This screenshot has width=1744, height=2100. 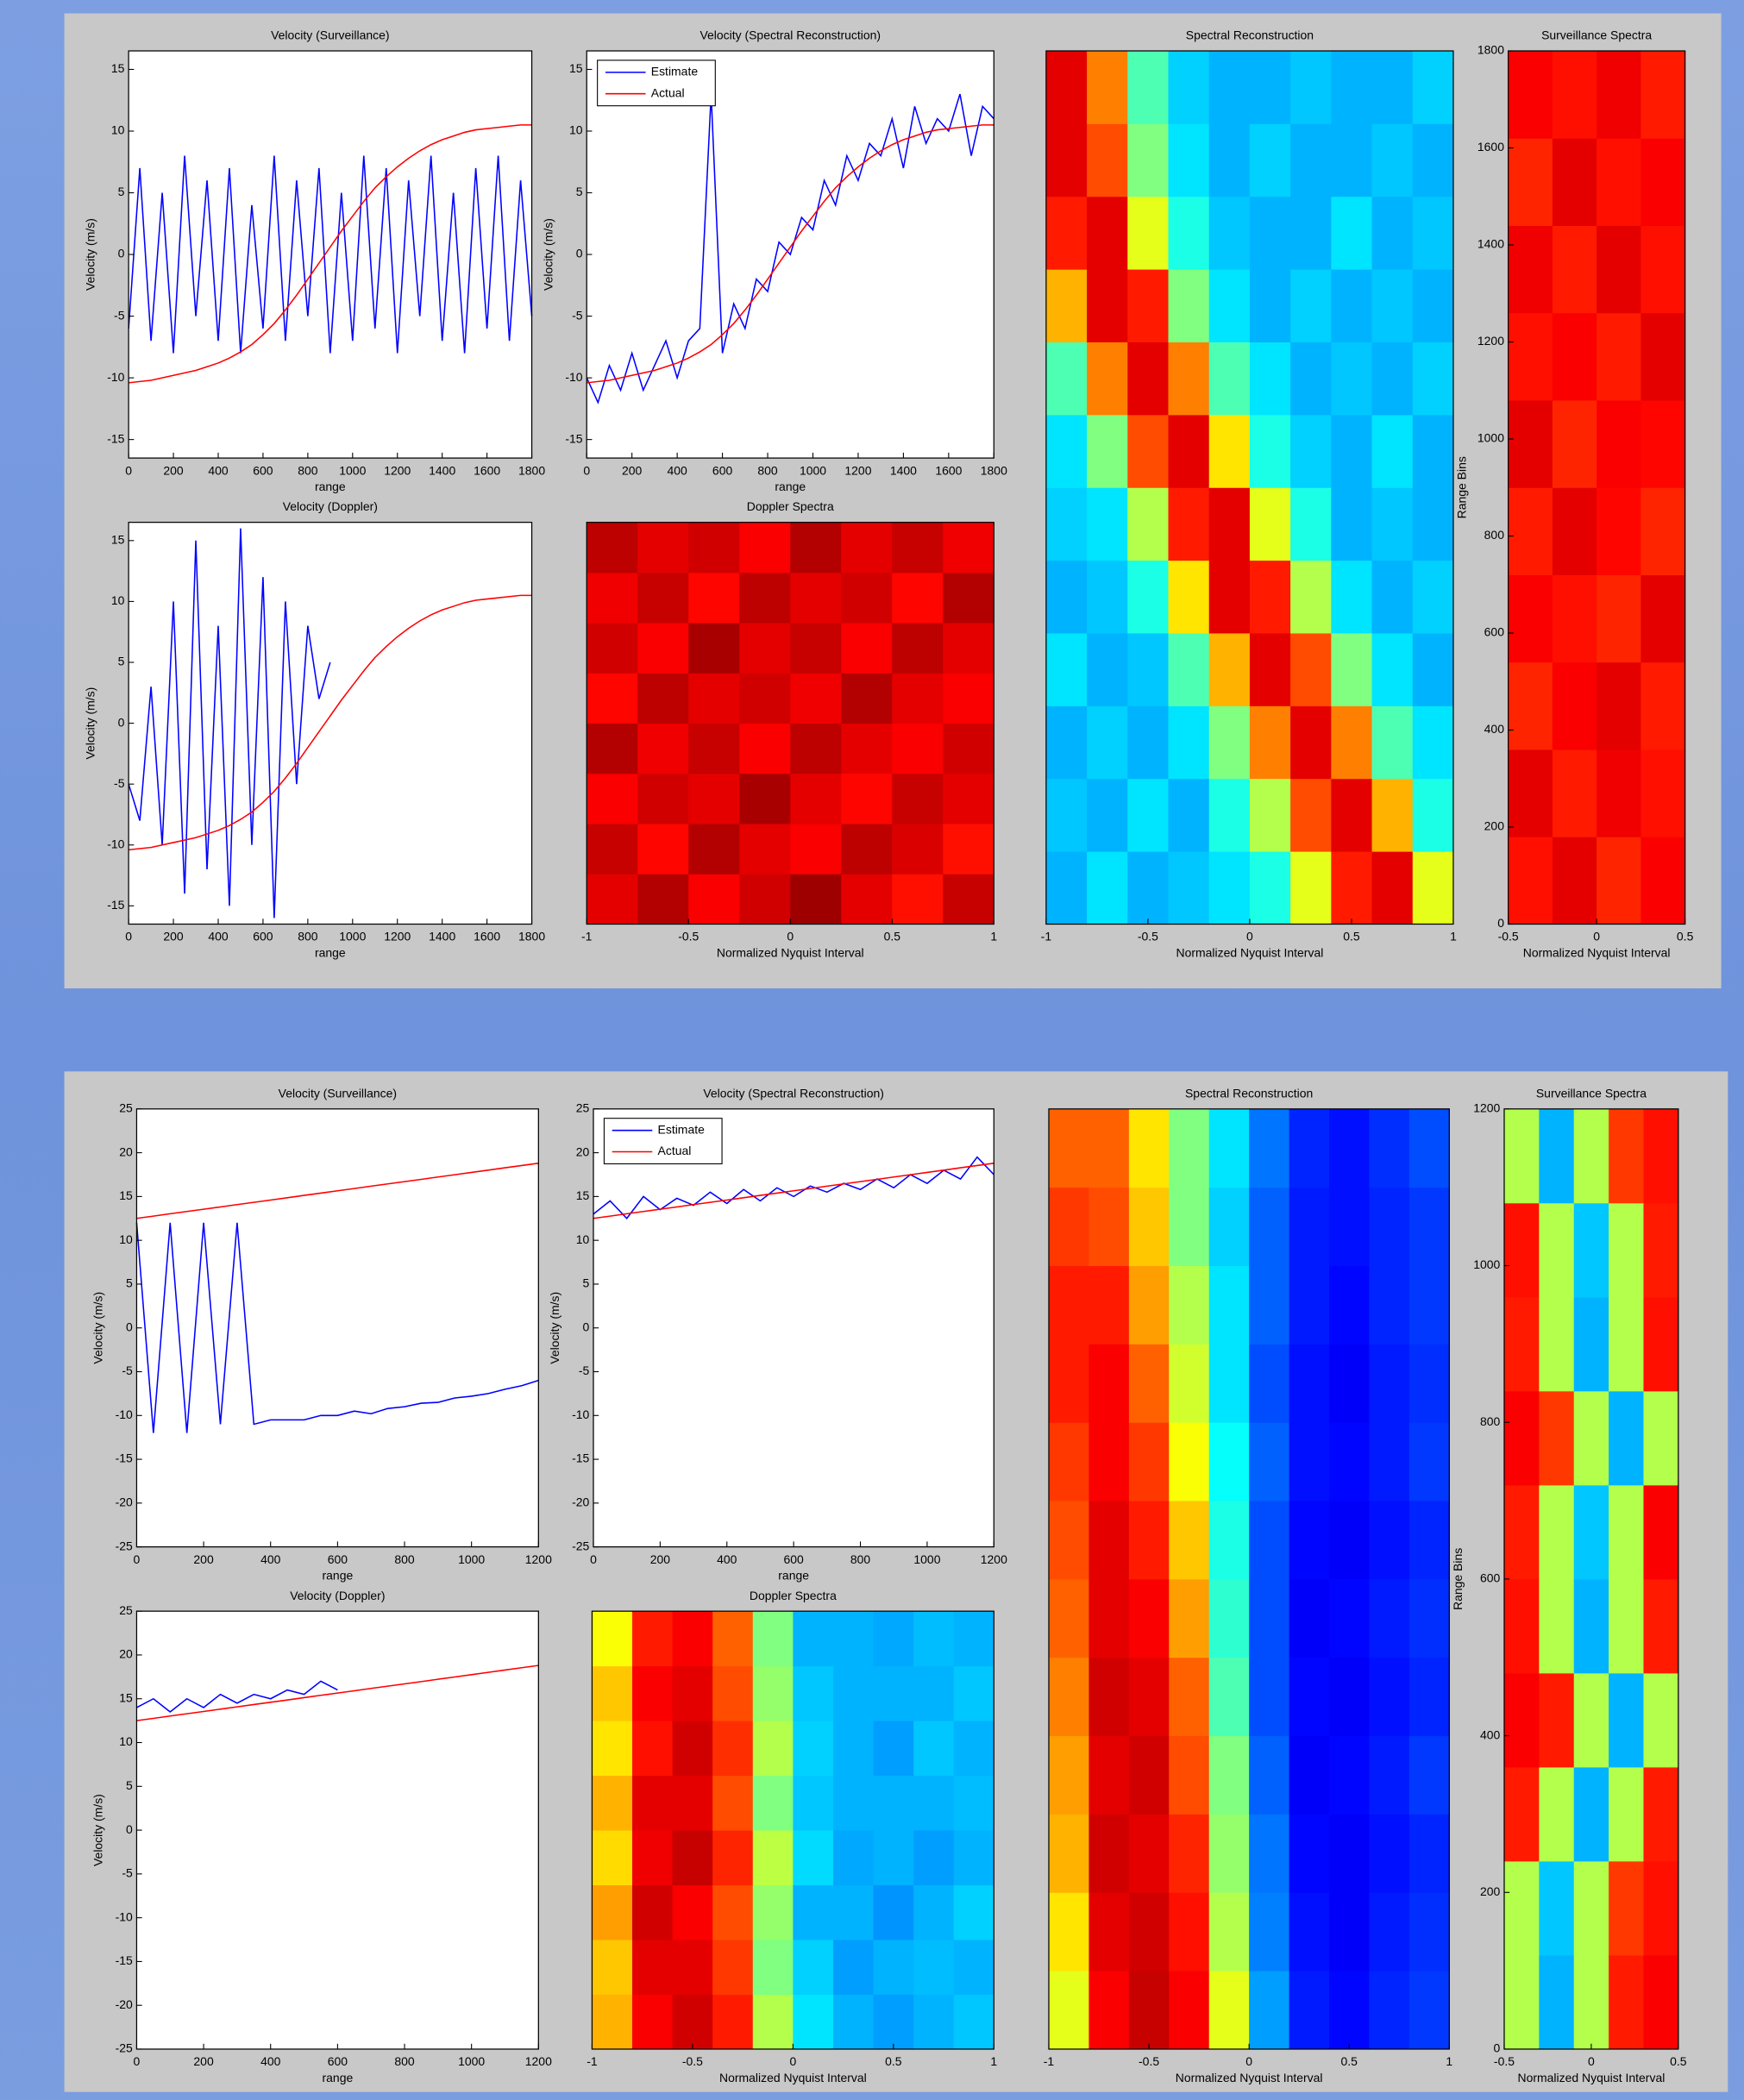 I want to click on chart-title: Doppler Spectra, so click(x=793, y=1596).